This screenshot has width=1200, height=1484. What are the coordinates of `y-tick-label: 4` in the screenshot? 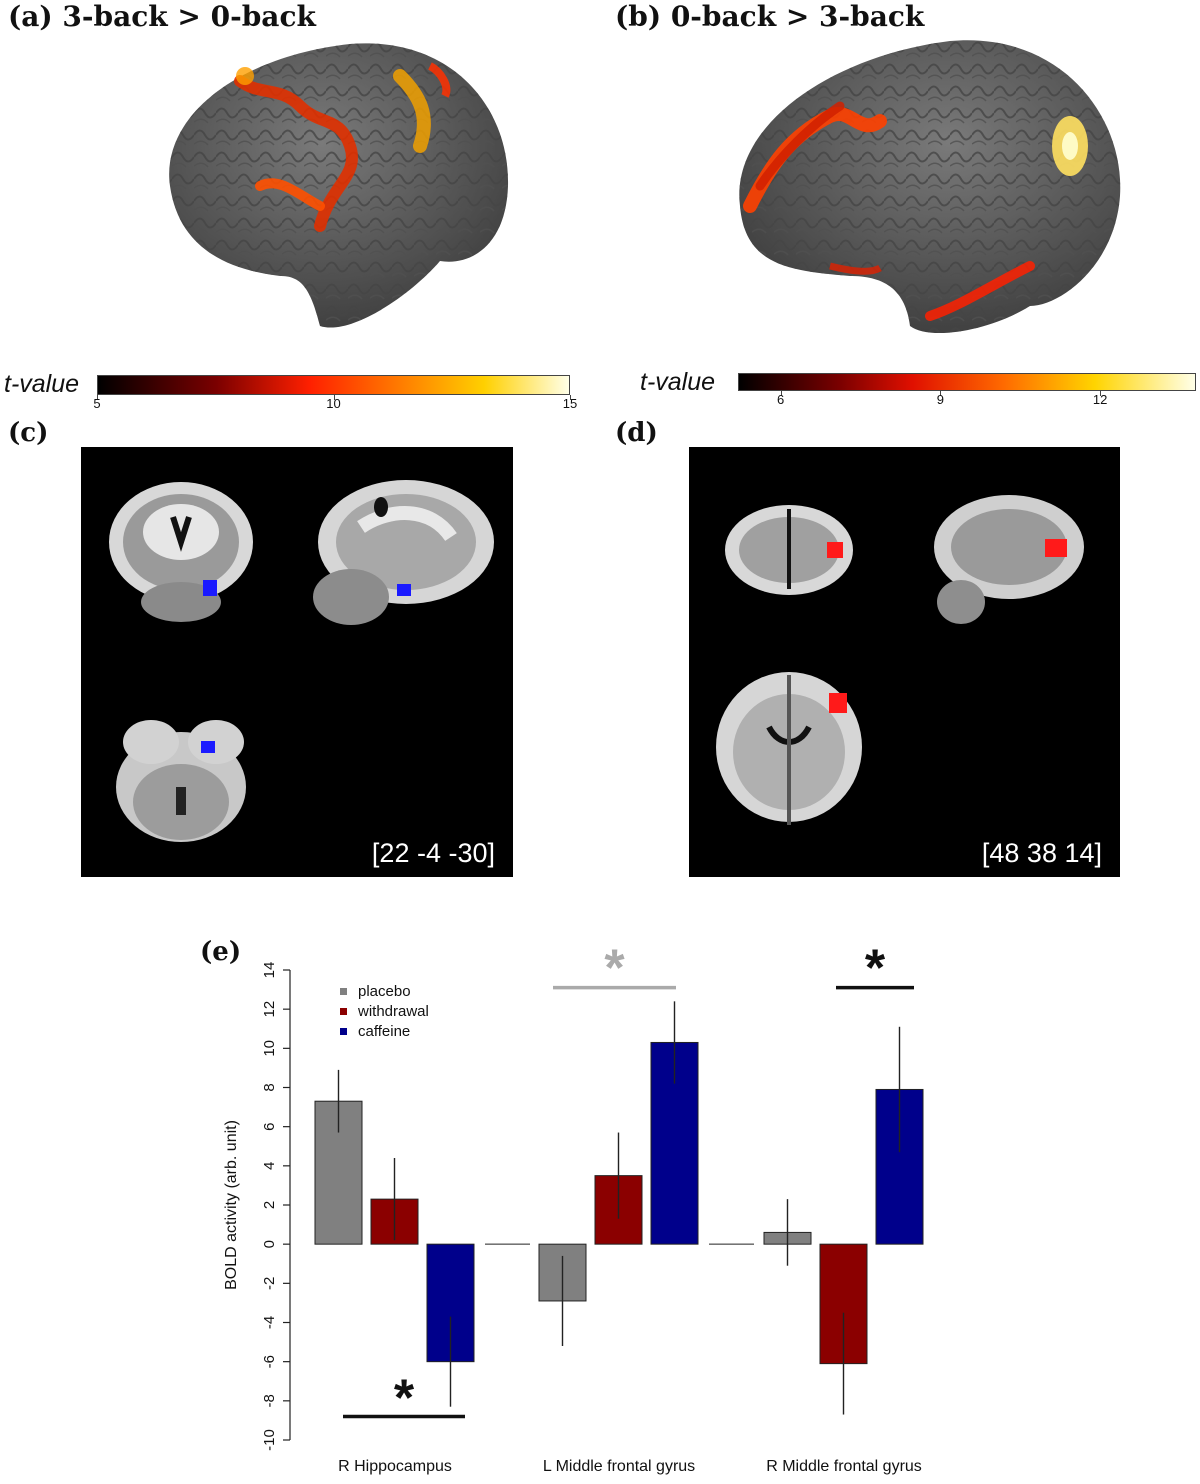 It's located at (269, 1166).